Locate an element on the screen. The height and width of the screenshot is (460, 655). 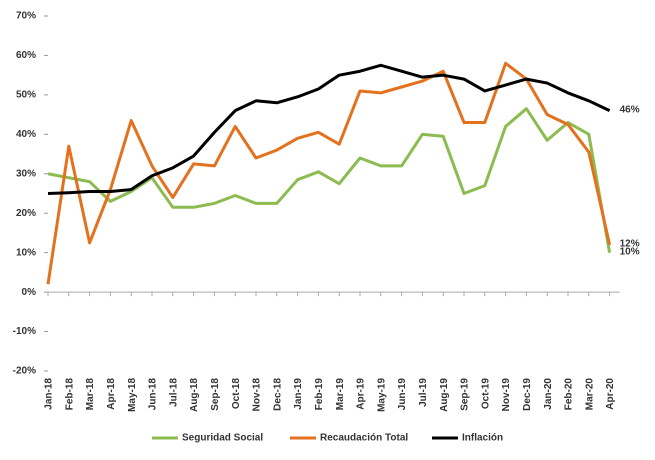
x-tick-label: May-19 is located at coordinates (381, 395).